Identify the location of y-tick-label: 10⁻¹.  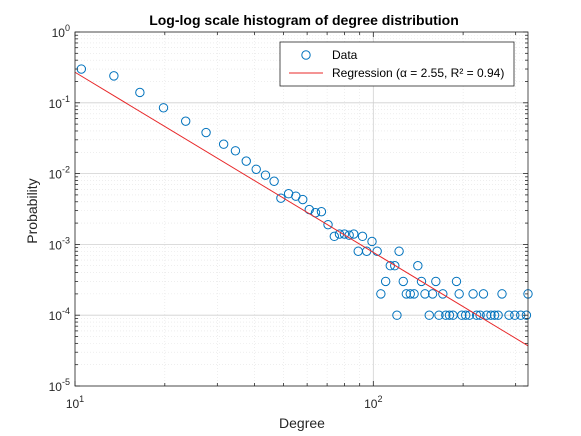
(59, 102).